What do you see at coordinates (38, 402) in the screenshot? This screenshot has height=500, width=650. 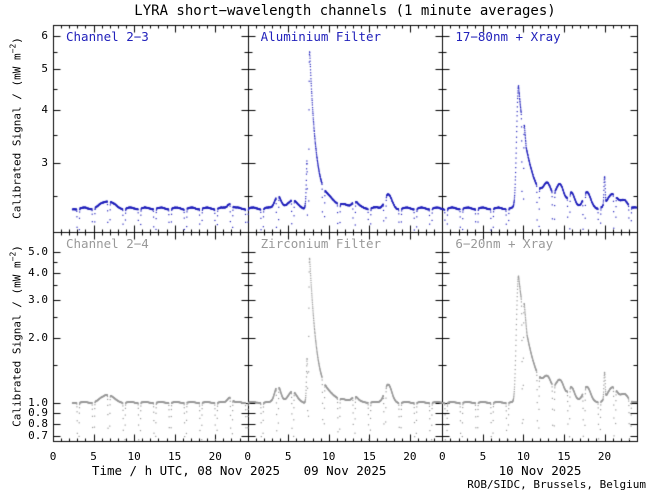 I see `y-tick-label: 1.0` at bounding box center [38, 402].